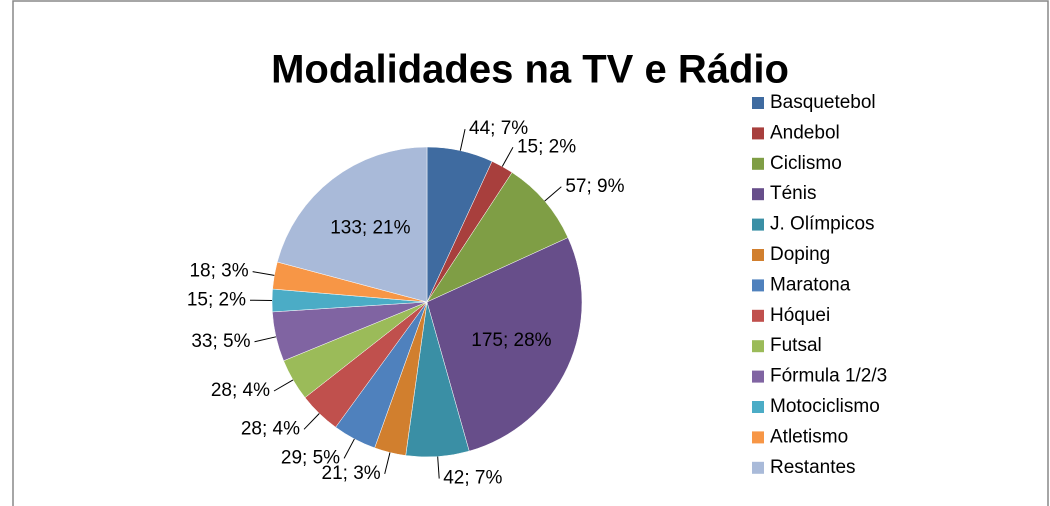 The height and width of the screenshot is (506, 1050). Describe the element at coordinates (594, 186) in the screenshot. I see `data-label: 57; 9%` at that location.